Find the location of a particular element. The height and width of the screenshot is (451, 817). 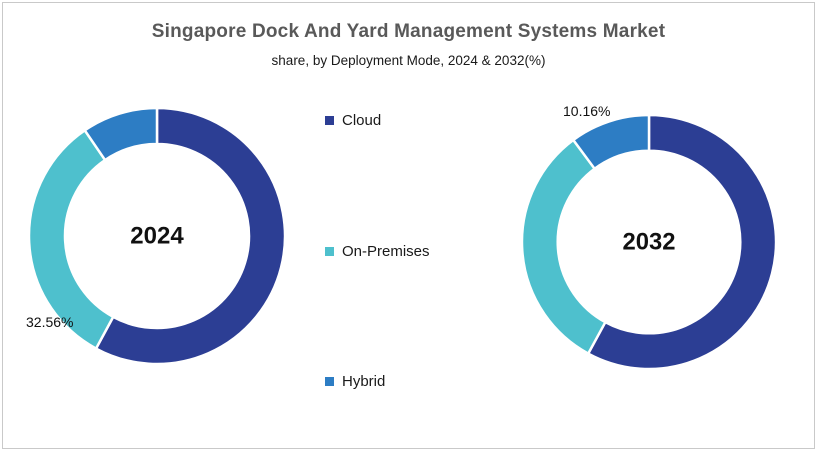

legend-label-hybrid: Hybrid is located at coordinates (364, 381).